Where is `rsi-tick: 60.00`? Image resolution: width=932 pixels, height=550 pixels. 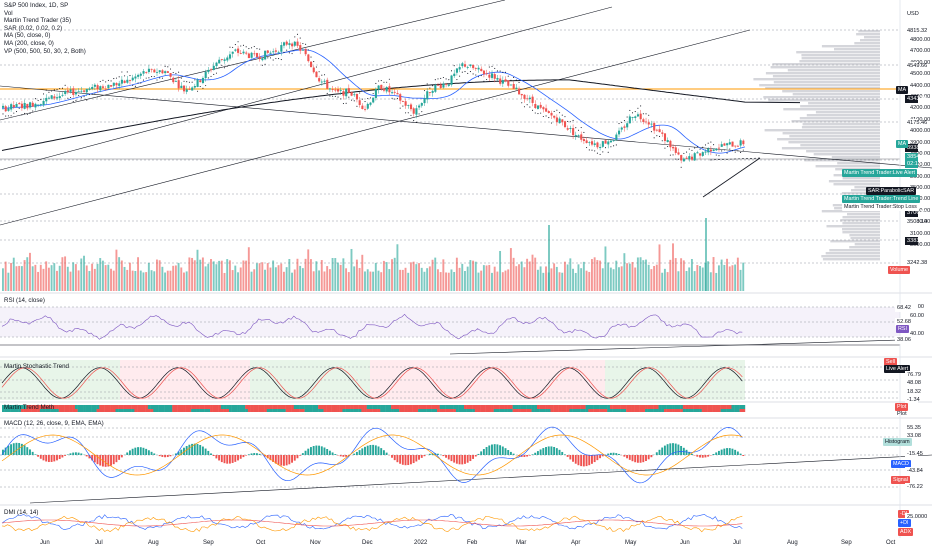
rsi-tick: 60.00 is located at coordinates (917, 316).